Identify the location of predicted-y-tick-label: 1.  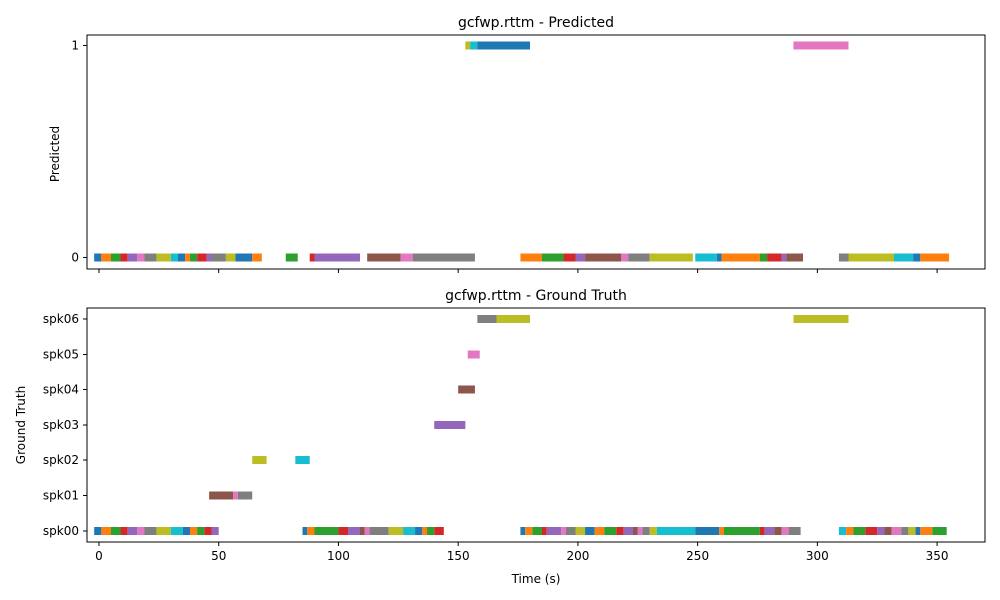
(75, 46).